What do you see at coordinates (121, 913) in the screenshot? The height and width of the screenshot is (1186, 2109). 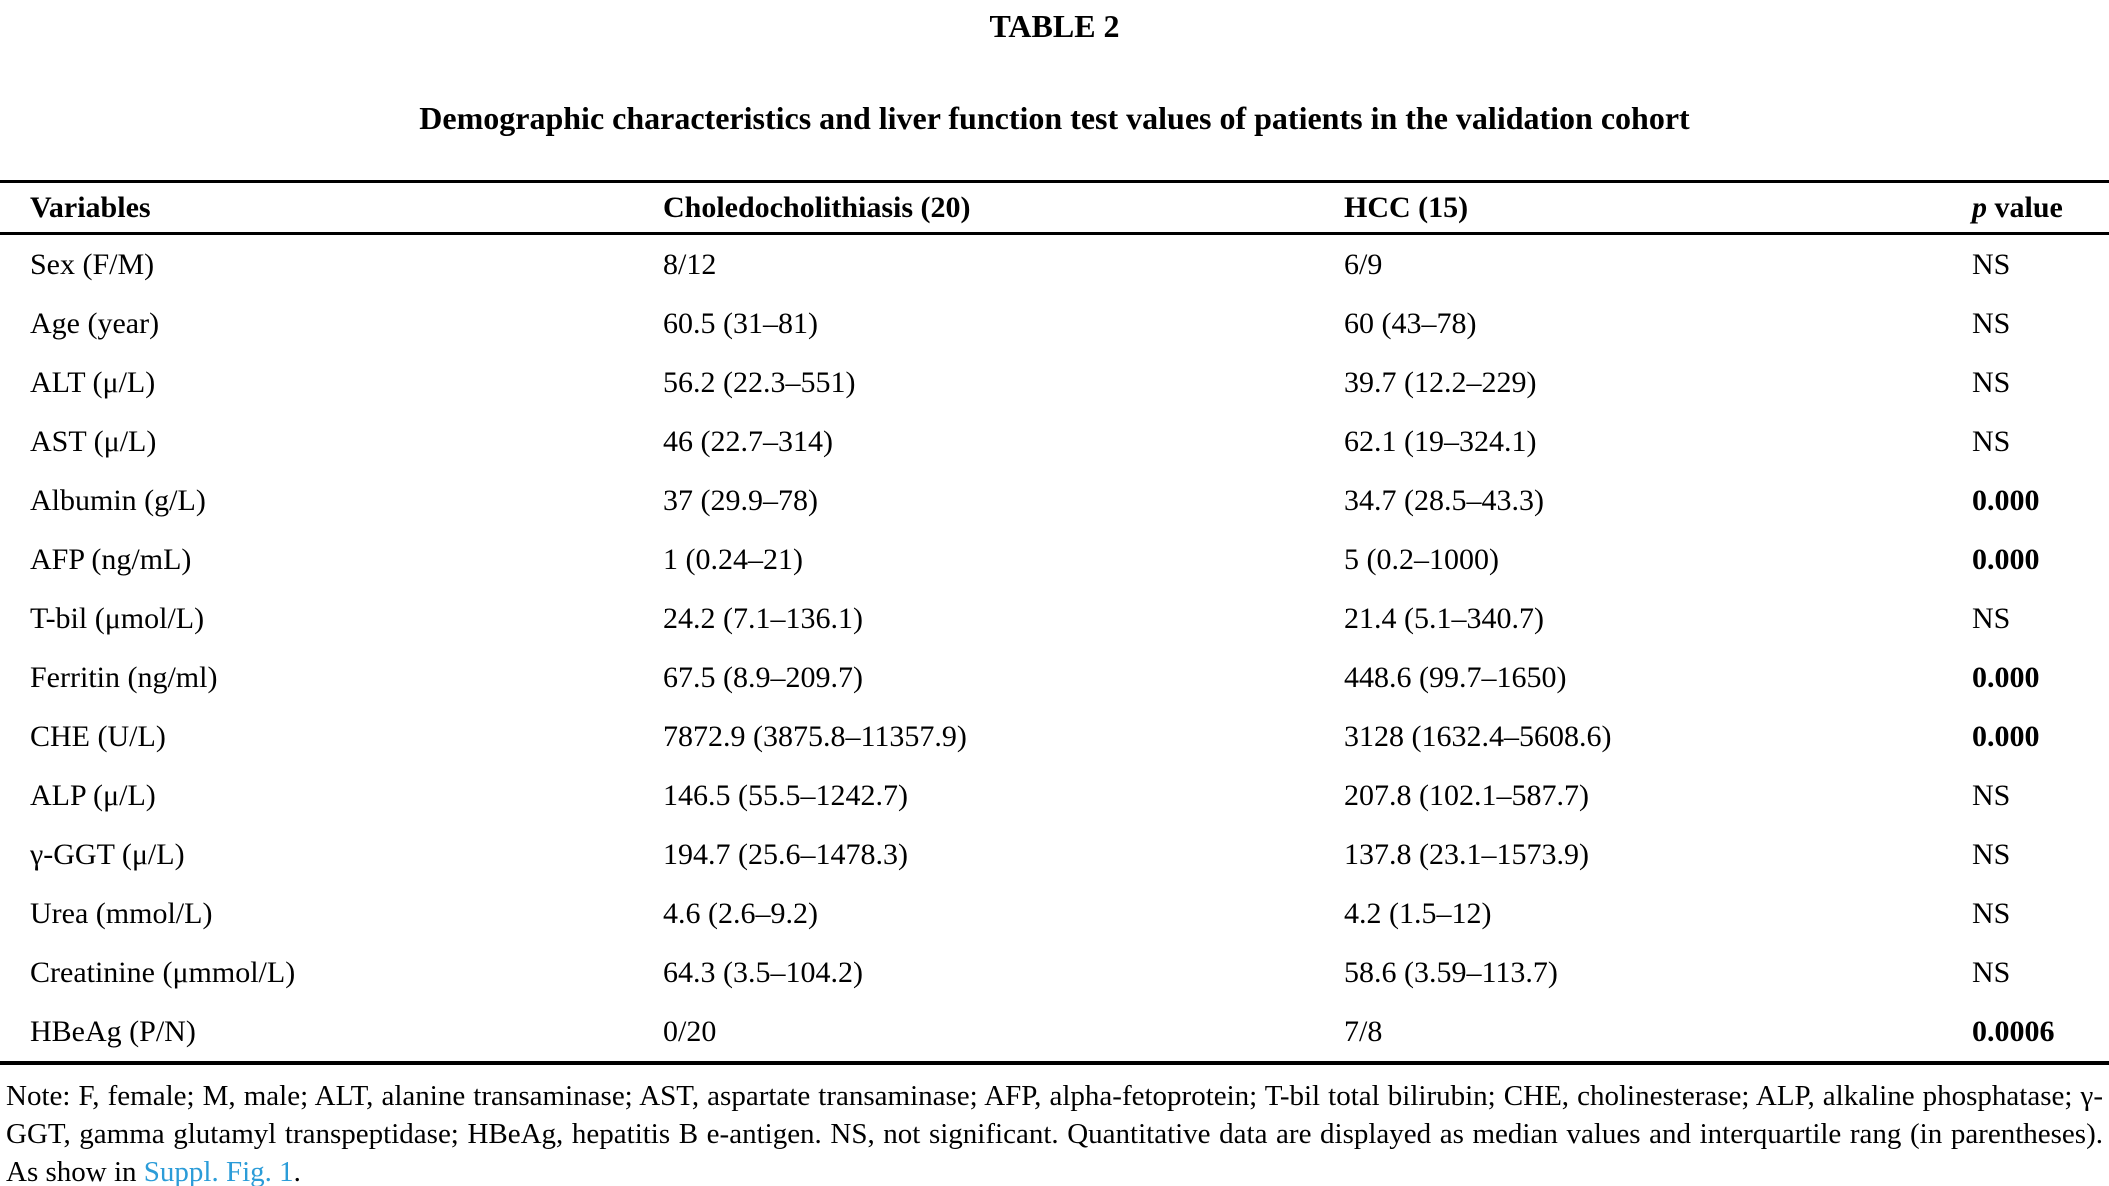 I see `variable-cell: Urea (mmol/L)` at bounding box center [121, 913].